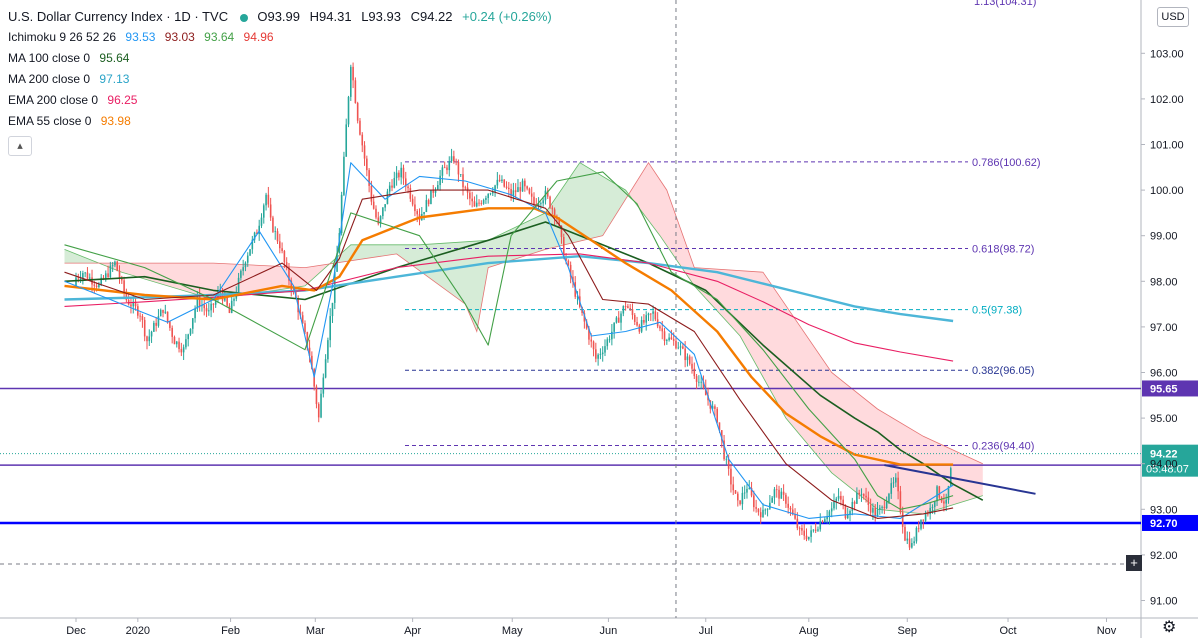 The height and width of the screenshot is (638, 1198). I want to click on x-tick-label: Mar, so click(315, 631).